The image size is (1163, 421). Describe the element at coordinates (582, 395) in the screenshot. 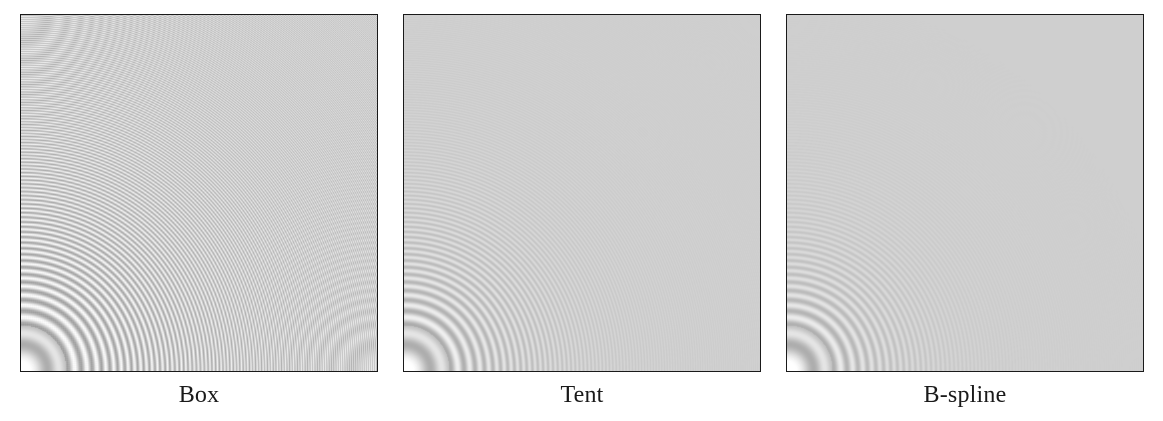

I see `tent-caption: Tent` at that location.